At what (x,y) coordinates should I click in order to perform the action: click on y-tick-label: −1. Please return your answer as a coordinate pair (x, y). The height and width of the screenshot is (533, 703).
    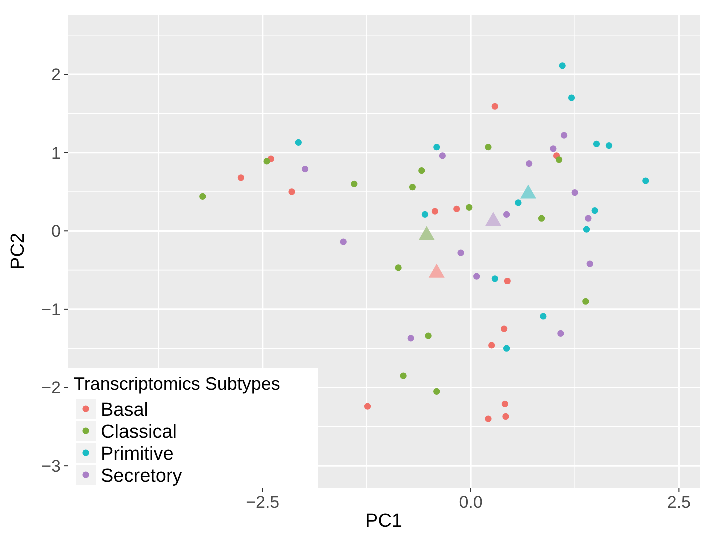
    Looking at the image, I should click on (51, 310).